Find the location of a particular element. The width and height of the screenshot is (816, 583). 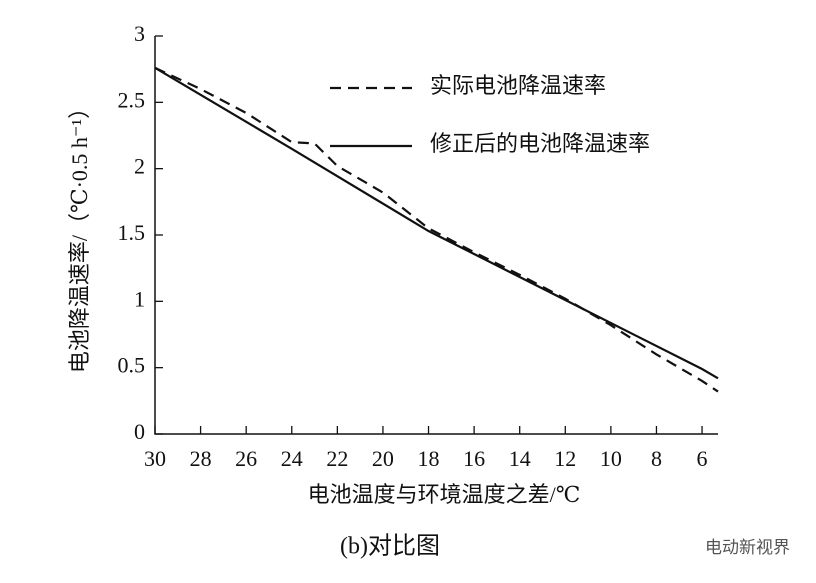

y-tick-label: 2 is located at coordinates (139, 166).